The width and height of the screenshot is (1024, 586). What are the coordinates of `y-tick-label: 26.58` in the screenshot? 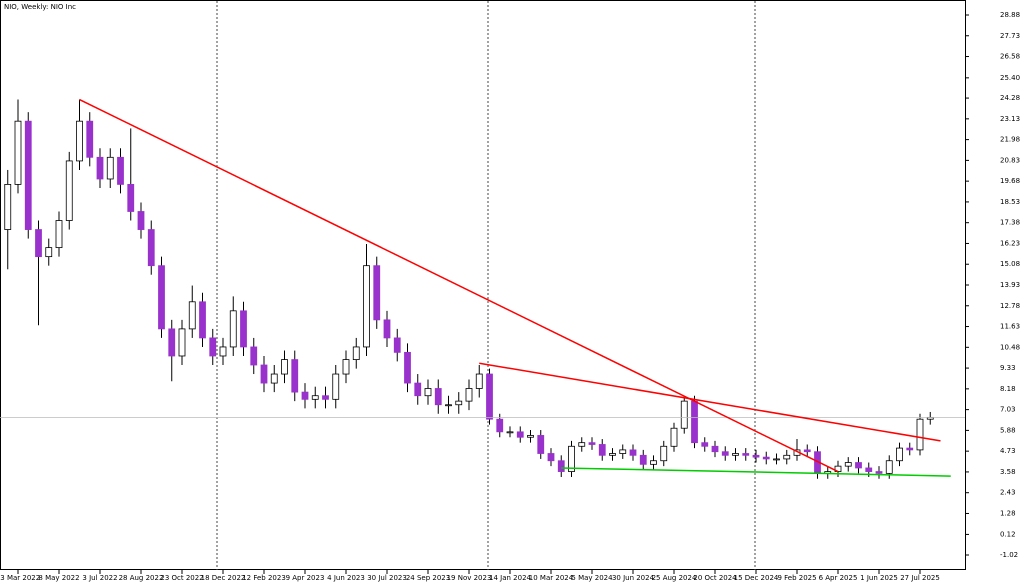 It's located at (1010, 57).